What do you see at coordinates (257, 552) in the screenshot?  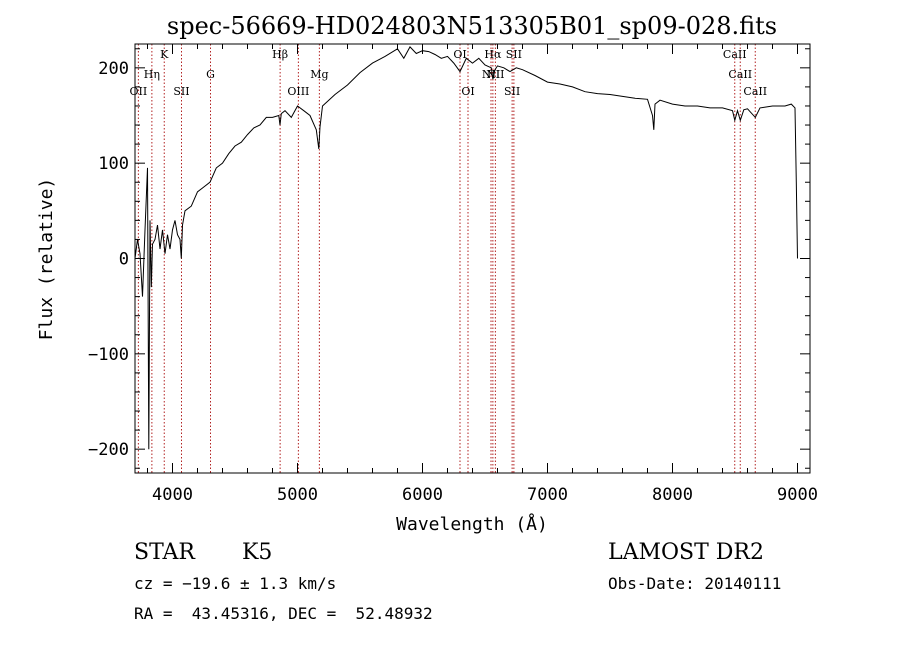 I see `object-subclass: K5` at bounding box center [257, 552].